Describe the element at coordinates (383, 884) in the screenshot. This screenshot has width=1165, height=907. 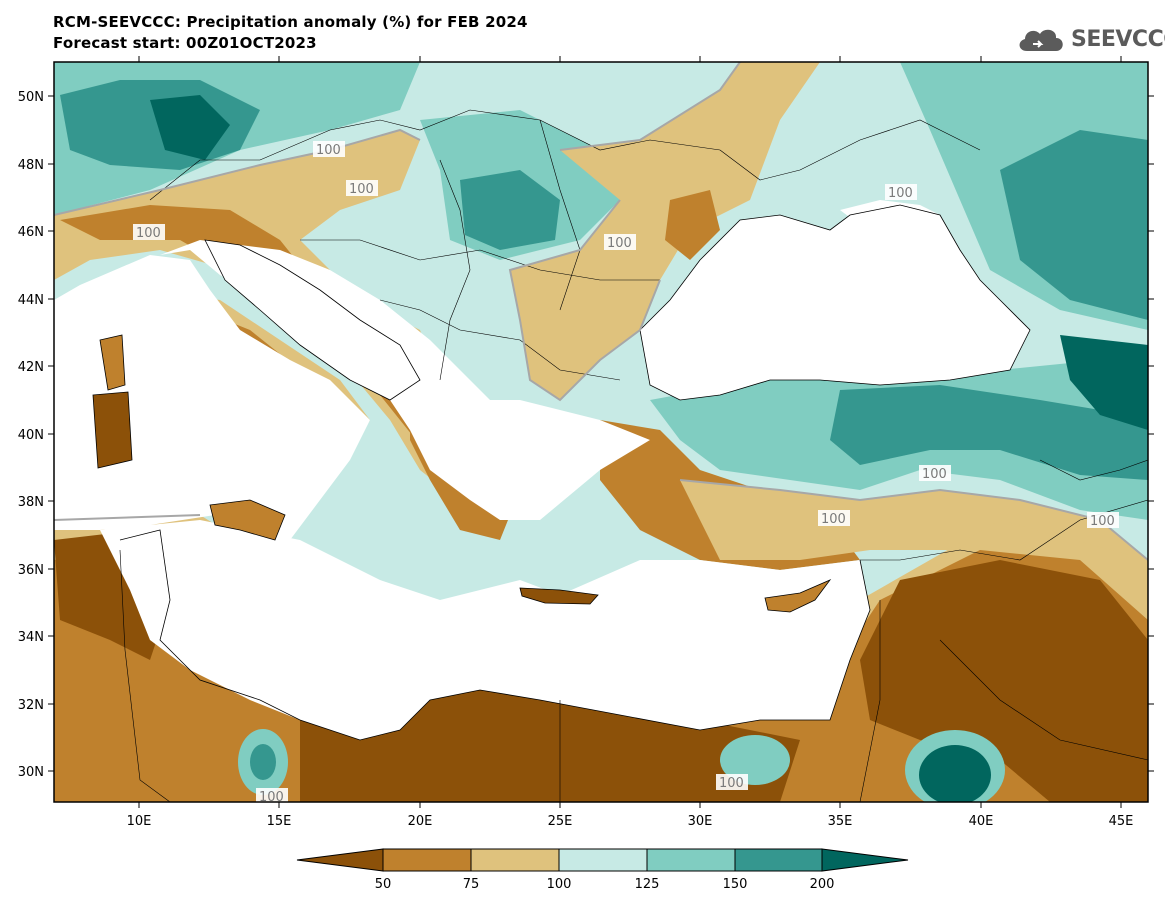
I see `colorbar-tick-label: 50` at that location.